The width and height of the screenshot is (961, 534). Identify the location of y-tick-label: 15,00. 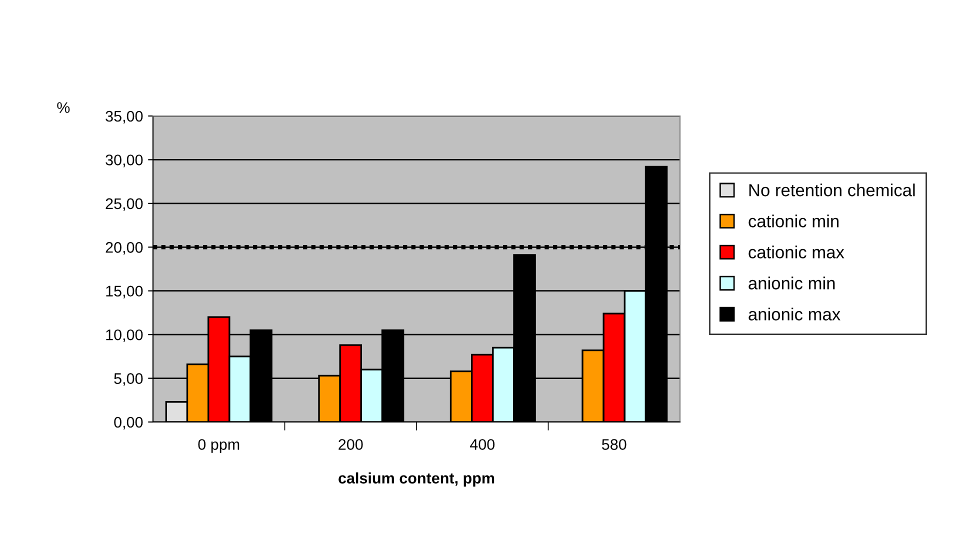
(124, 292).